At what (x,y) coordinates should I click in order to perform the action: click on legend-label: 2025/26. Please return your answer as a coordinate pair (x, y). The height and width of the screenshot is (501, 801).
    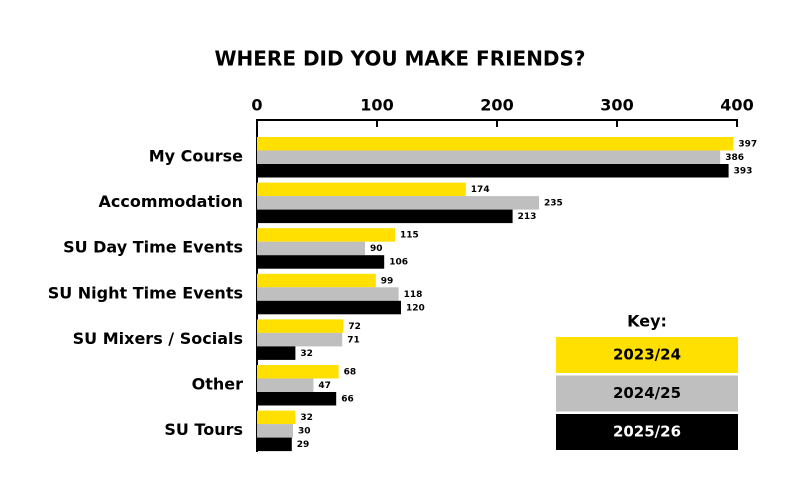
    Looking at the image, I should click on (647, 432).